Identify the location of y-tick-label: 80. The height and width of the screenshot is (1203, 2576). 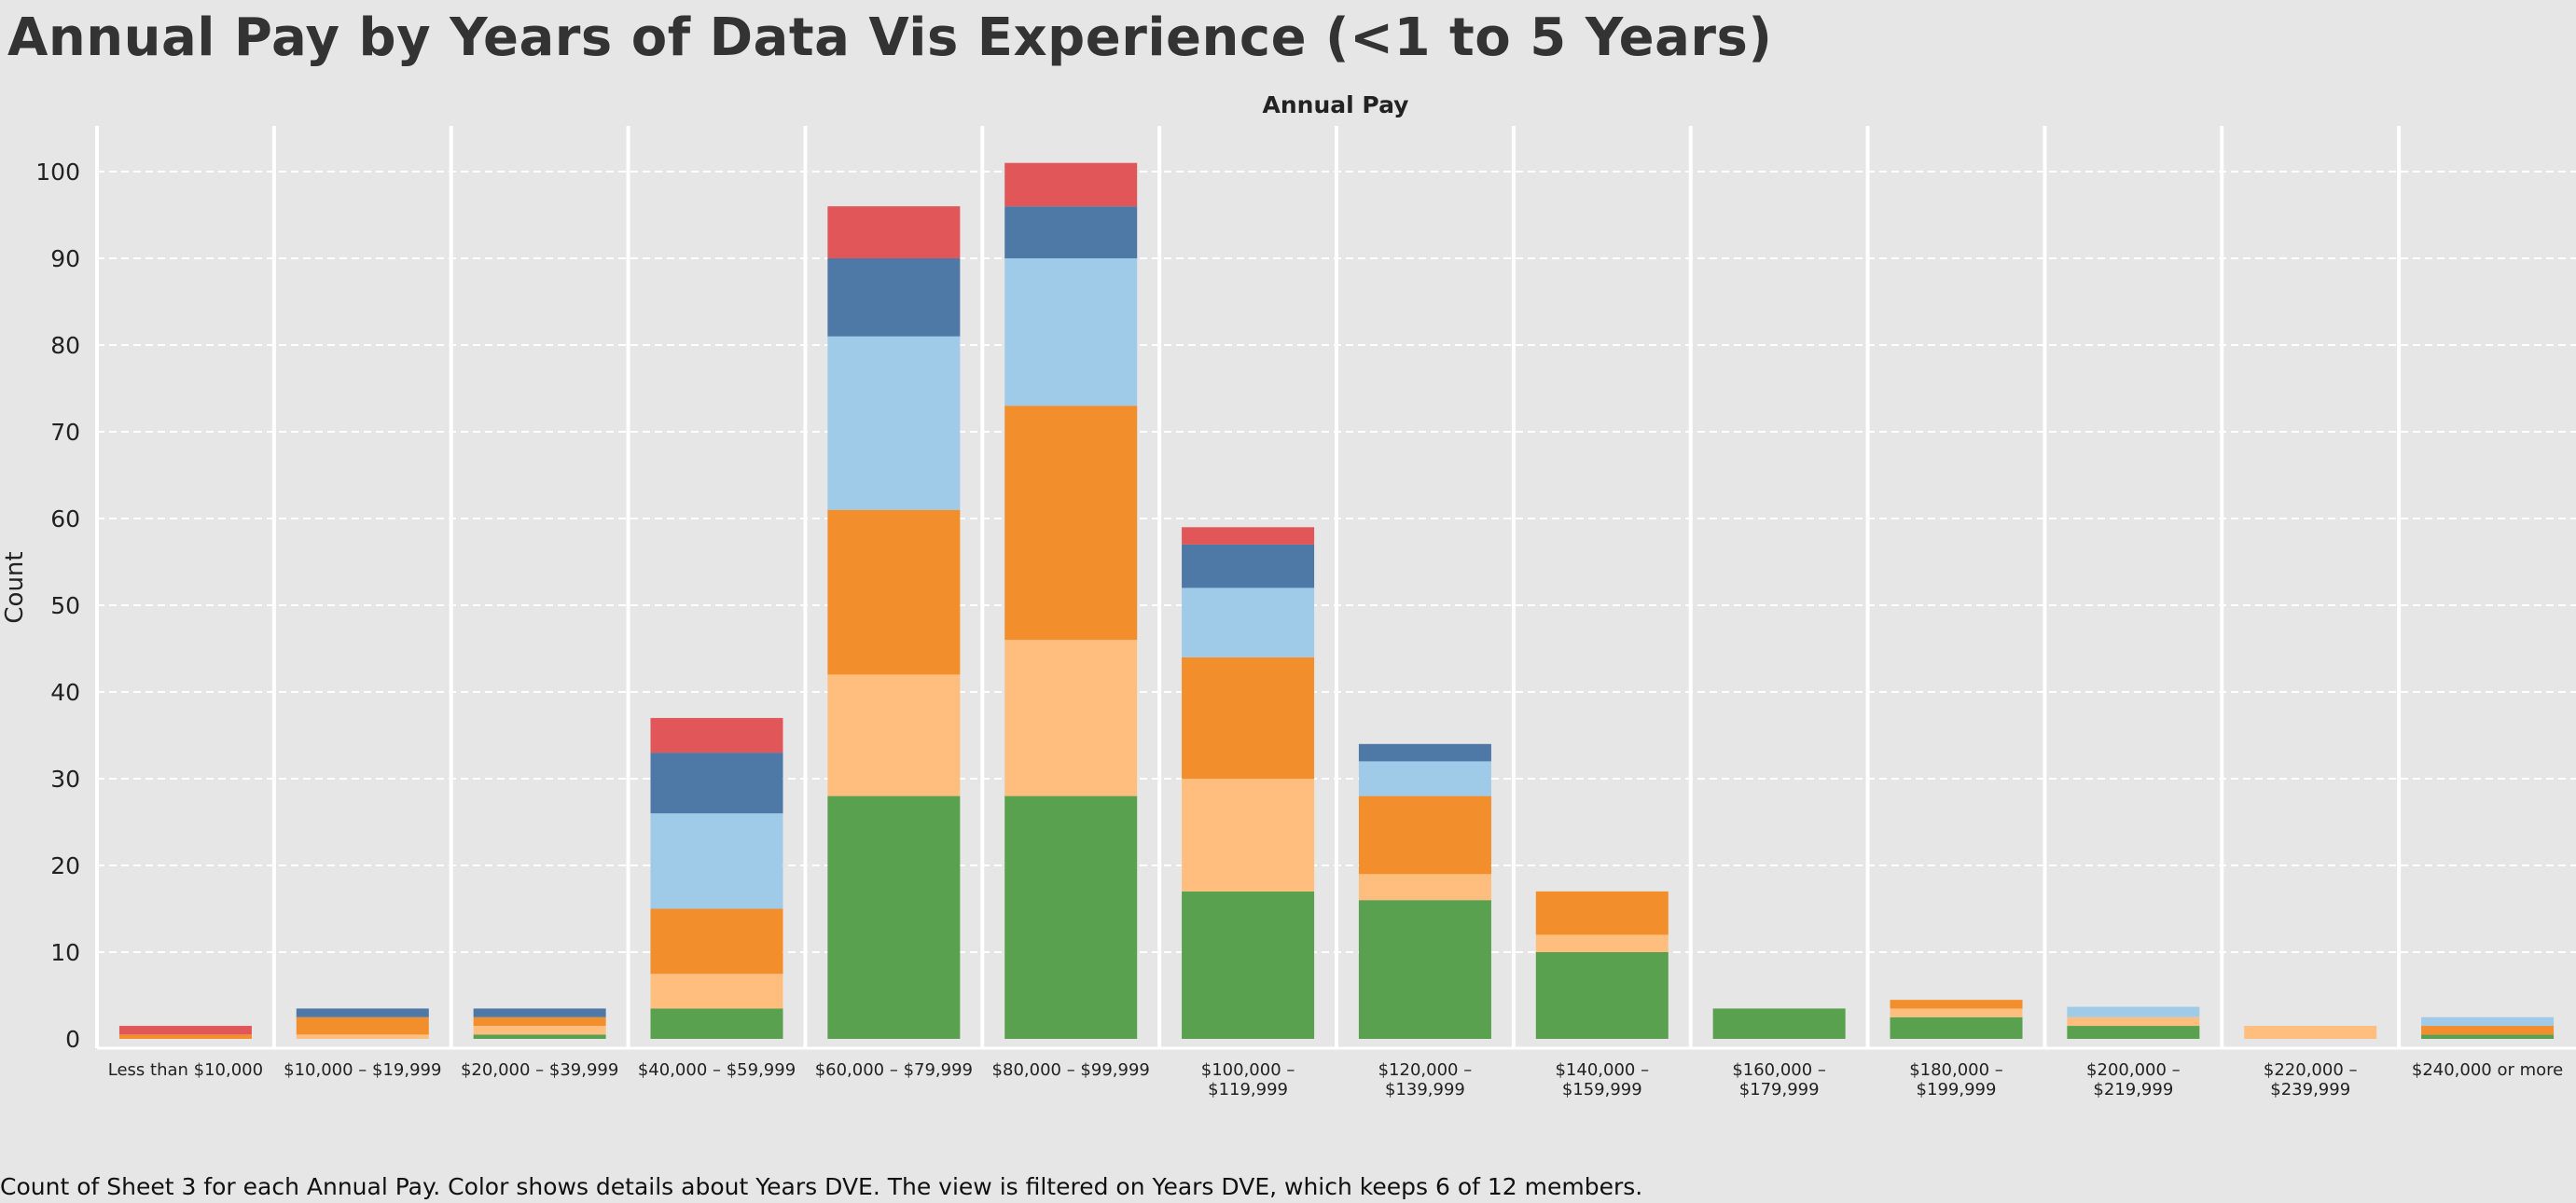
(65, 346).